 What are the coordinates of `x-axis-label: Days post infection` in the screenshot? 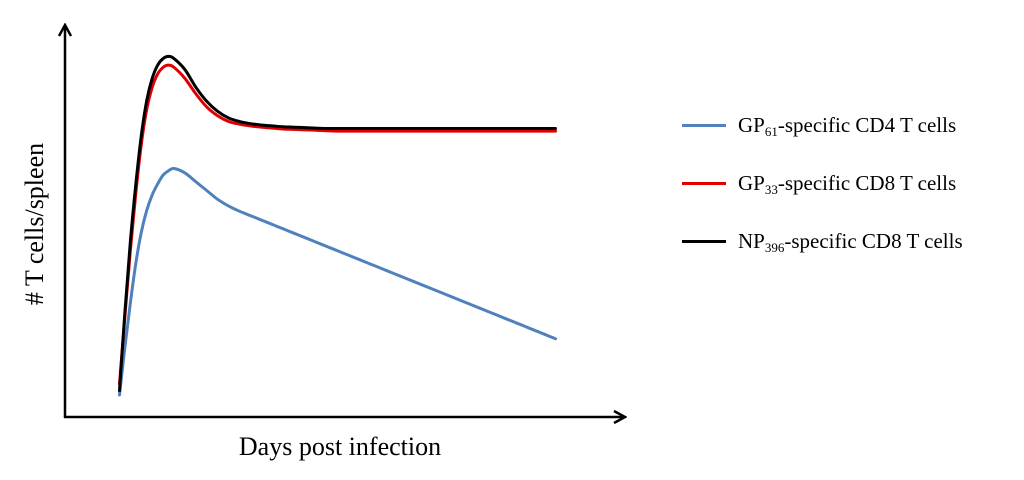 It's located at (340, 446).